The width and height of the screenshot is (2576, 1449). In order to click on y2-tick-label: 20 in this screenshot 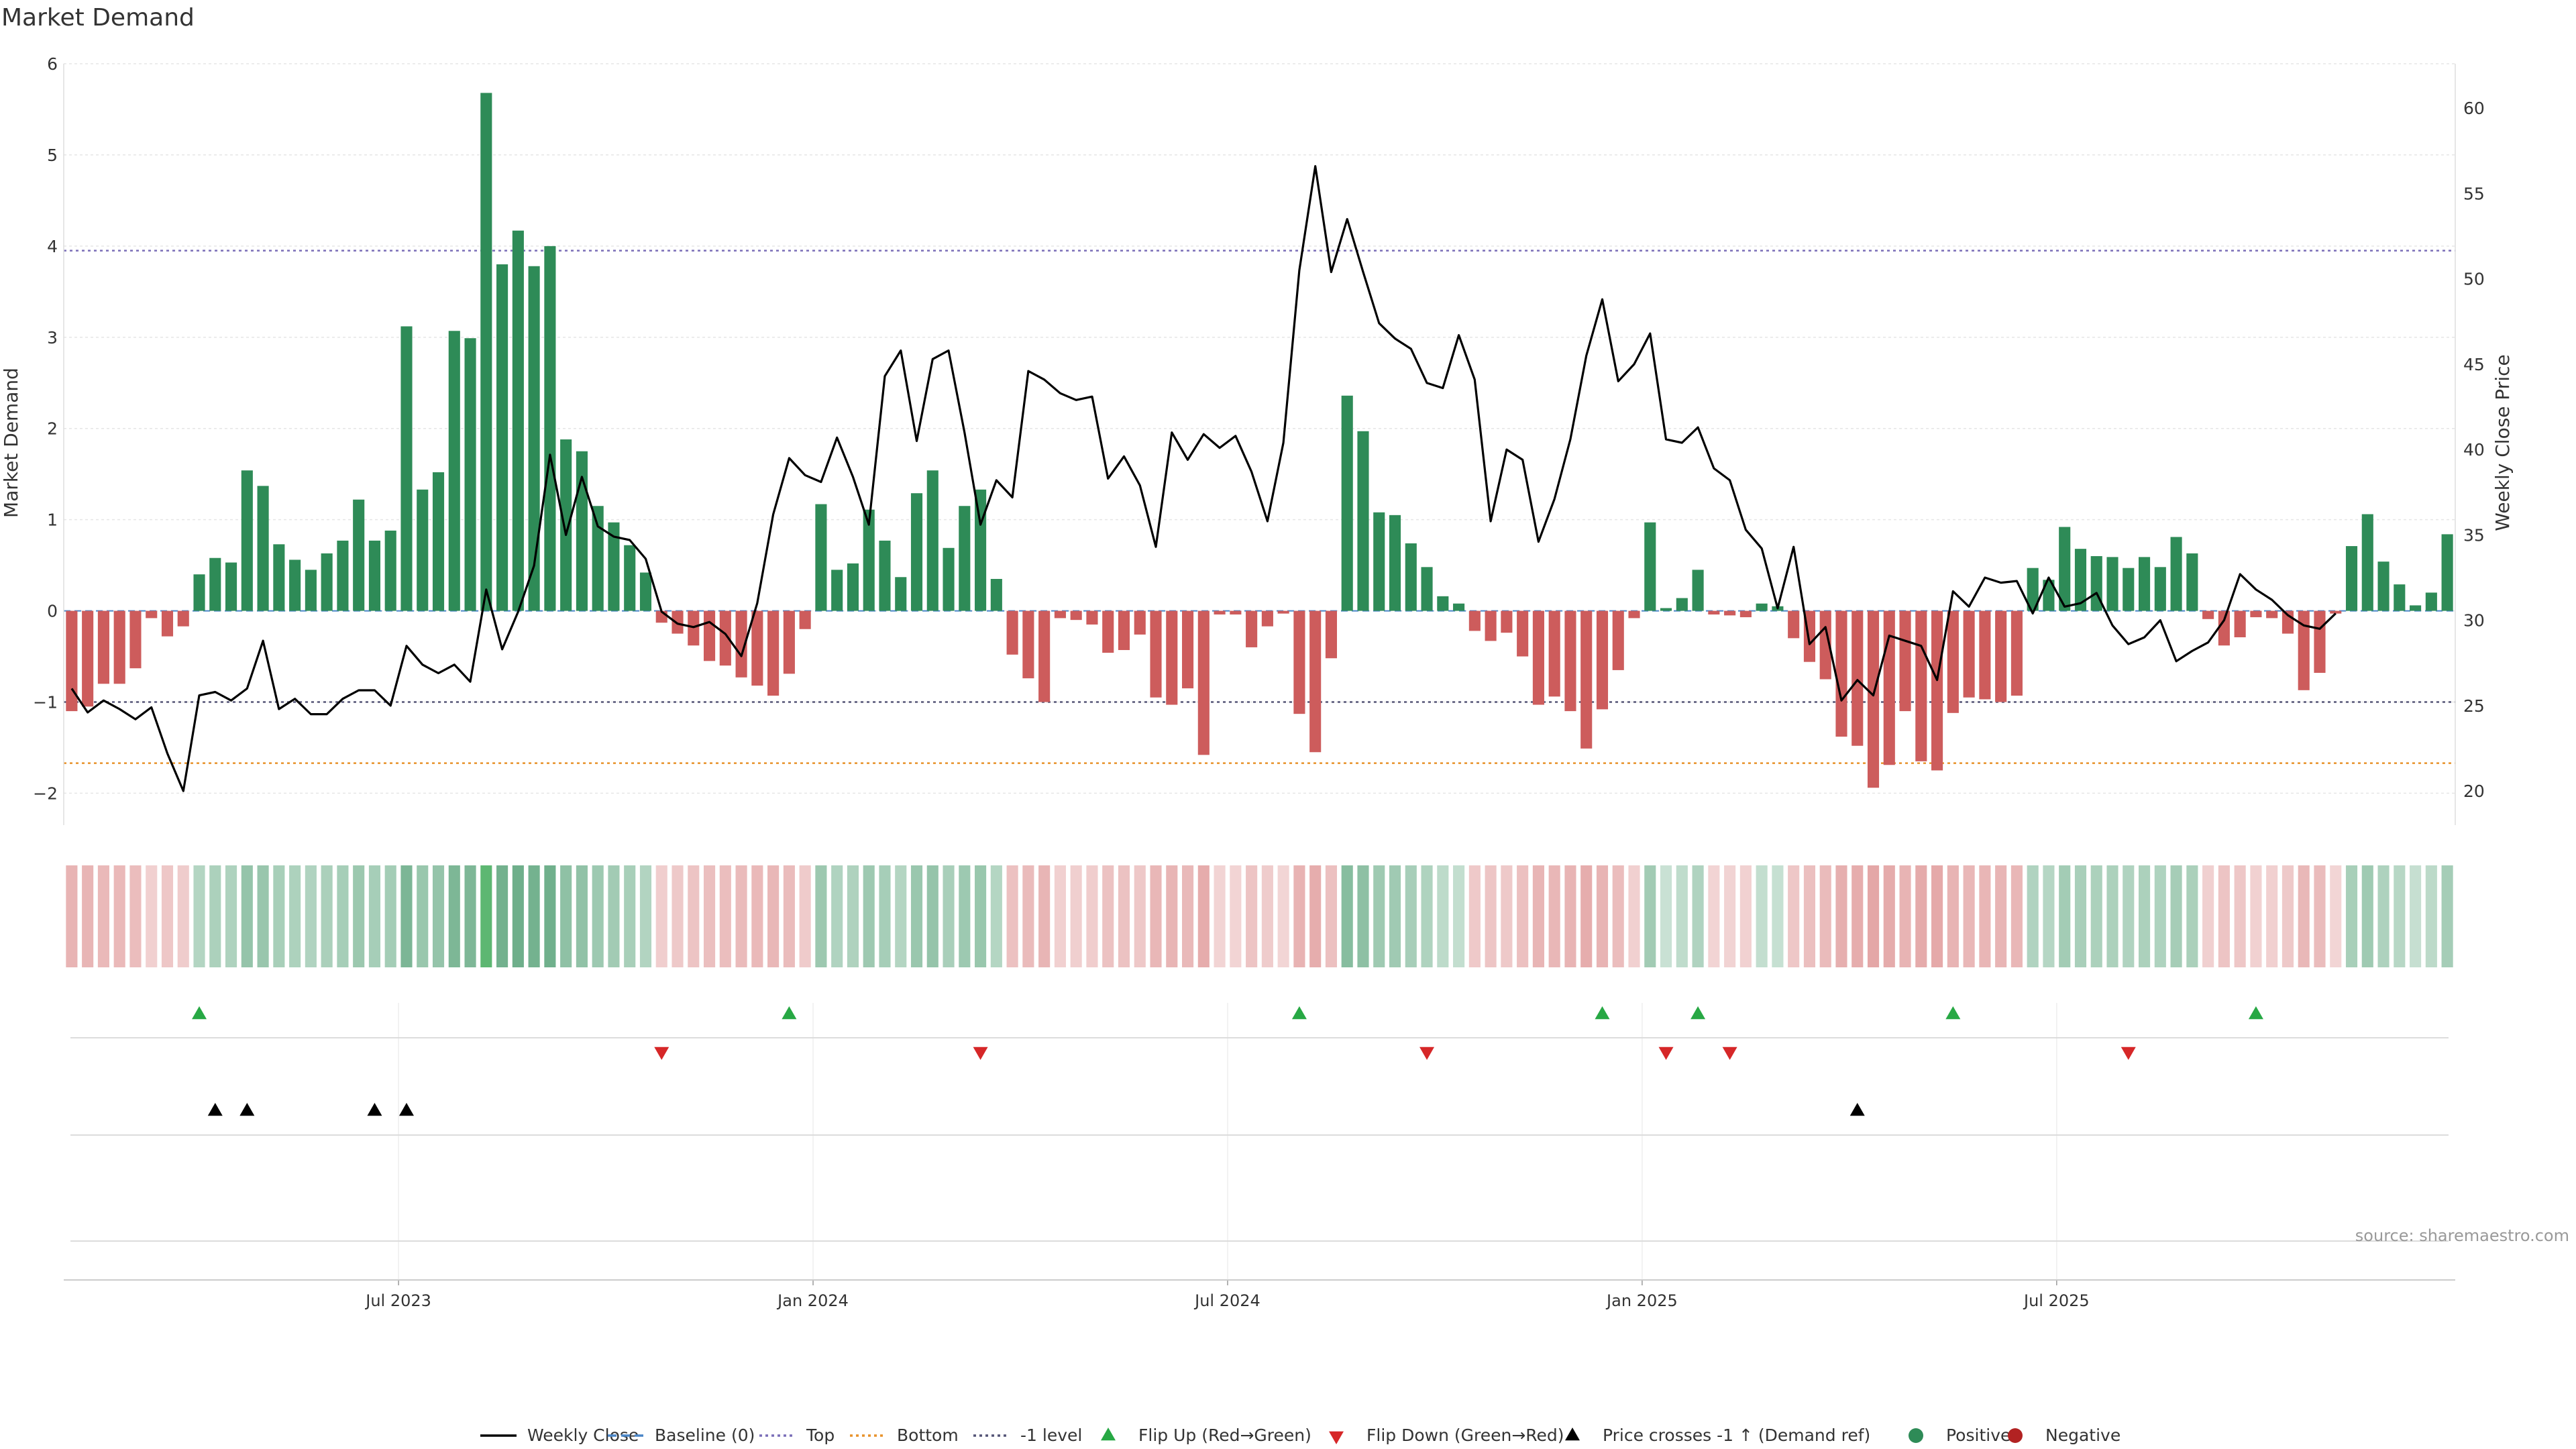, I will do `click(2474, 791)`.